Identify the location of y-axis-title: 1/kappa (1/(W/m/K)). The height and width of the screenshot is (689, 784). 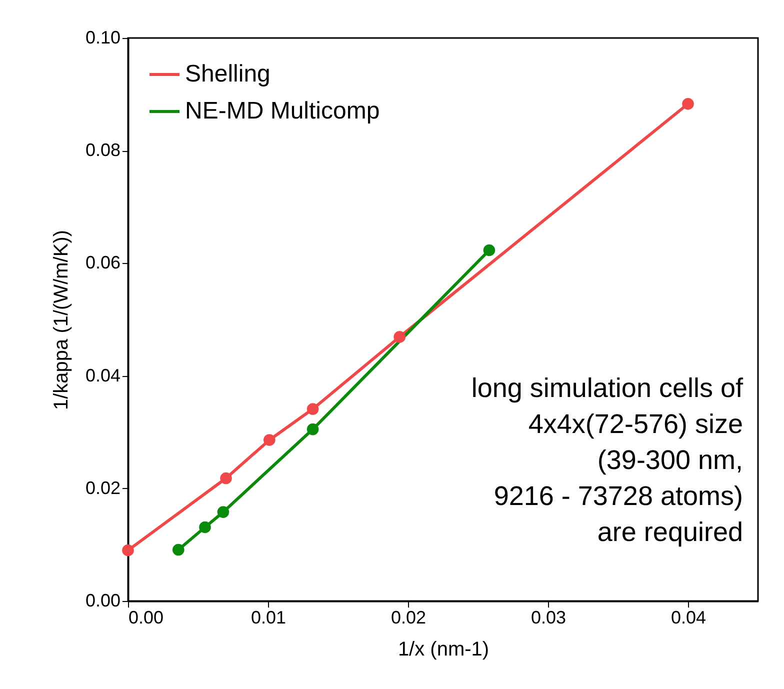
(61, 320).